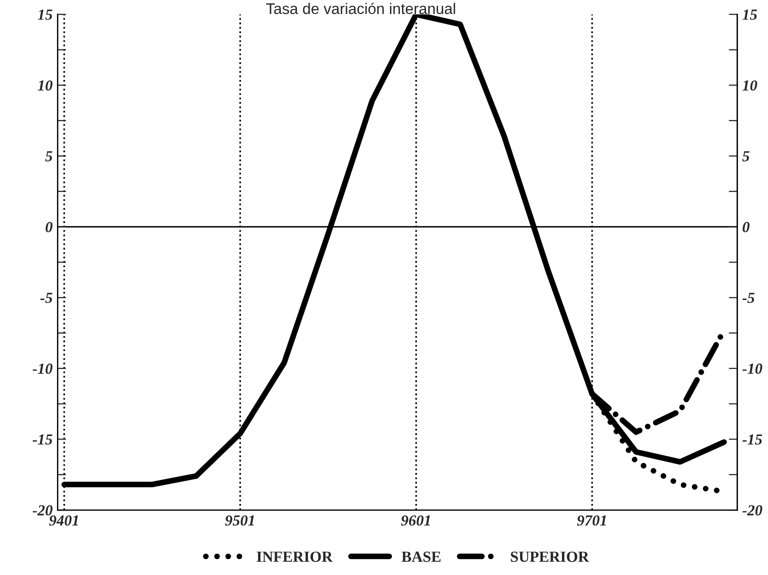 This screenshot has width=768, height=575. Describe the element at coordinates (750, 15) in the screenshot. I see `y2-tick-label: 15` at that location.